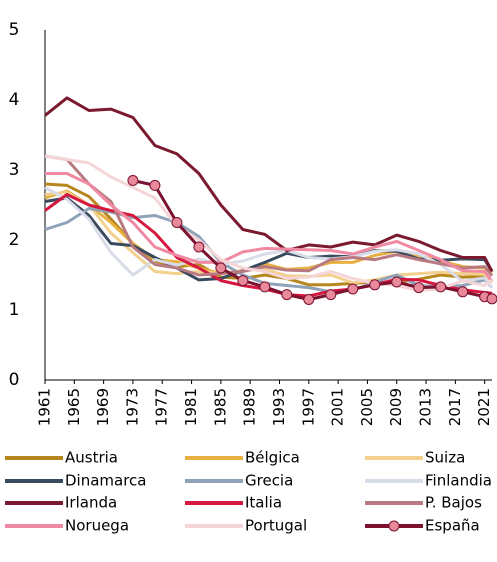 The height and width of the screenshot is (562, 497). What do you see at coordinates (452, 526) in the screenshot?
I see `legend-label: España` at bounding box center [452, 526].